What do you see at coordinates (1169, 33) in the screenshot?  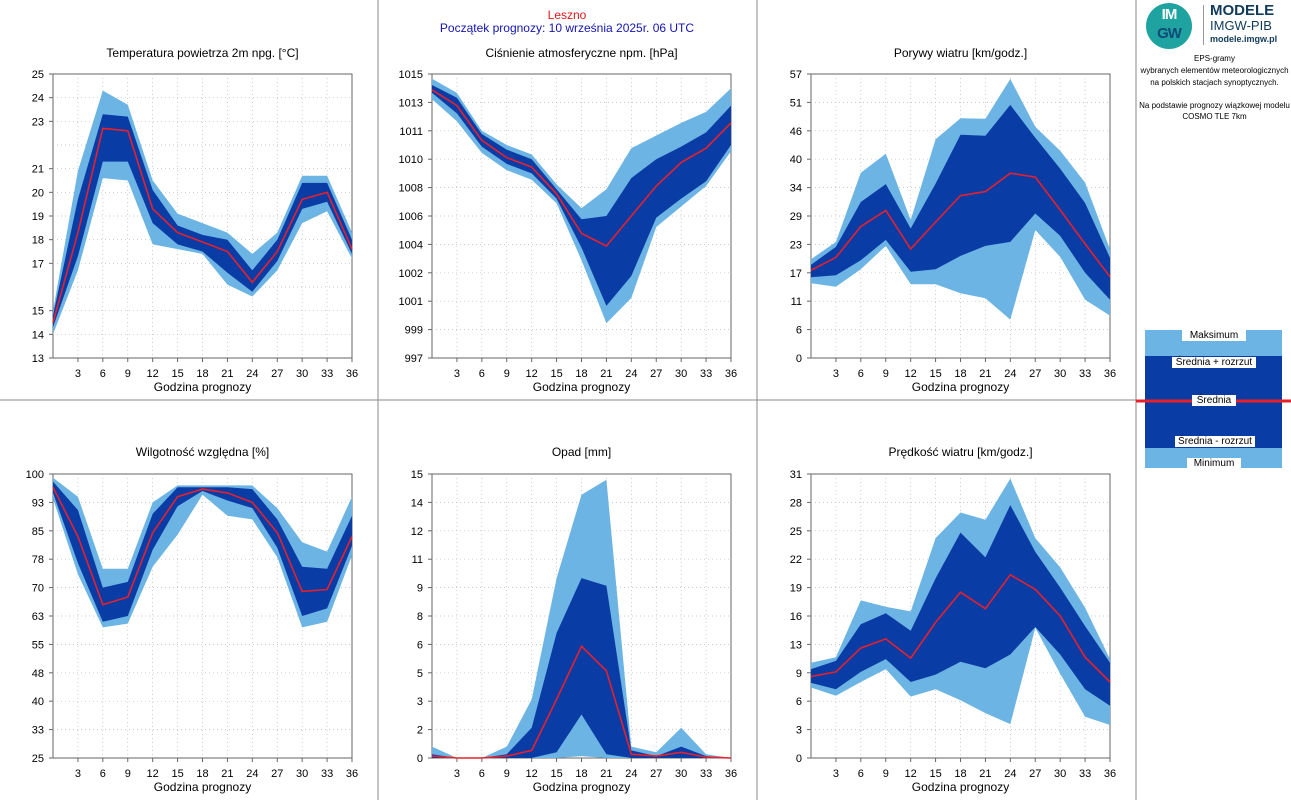 I see `logo-mark-bottom: GW` at bounding box center [1169, 33].